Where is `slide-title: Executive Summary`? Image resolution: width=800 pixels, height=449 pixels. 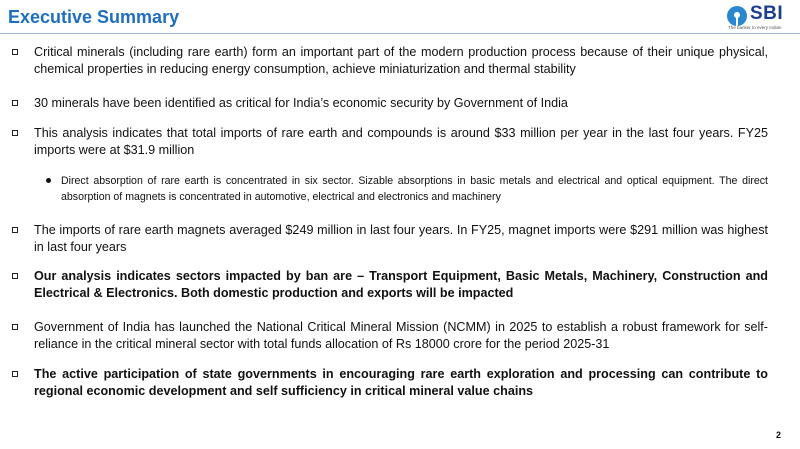
slide-title: Executive Summary is located at coordinates (94, 17).